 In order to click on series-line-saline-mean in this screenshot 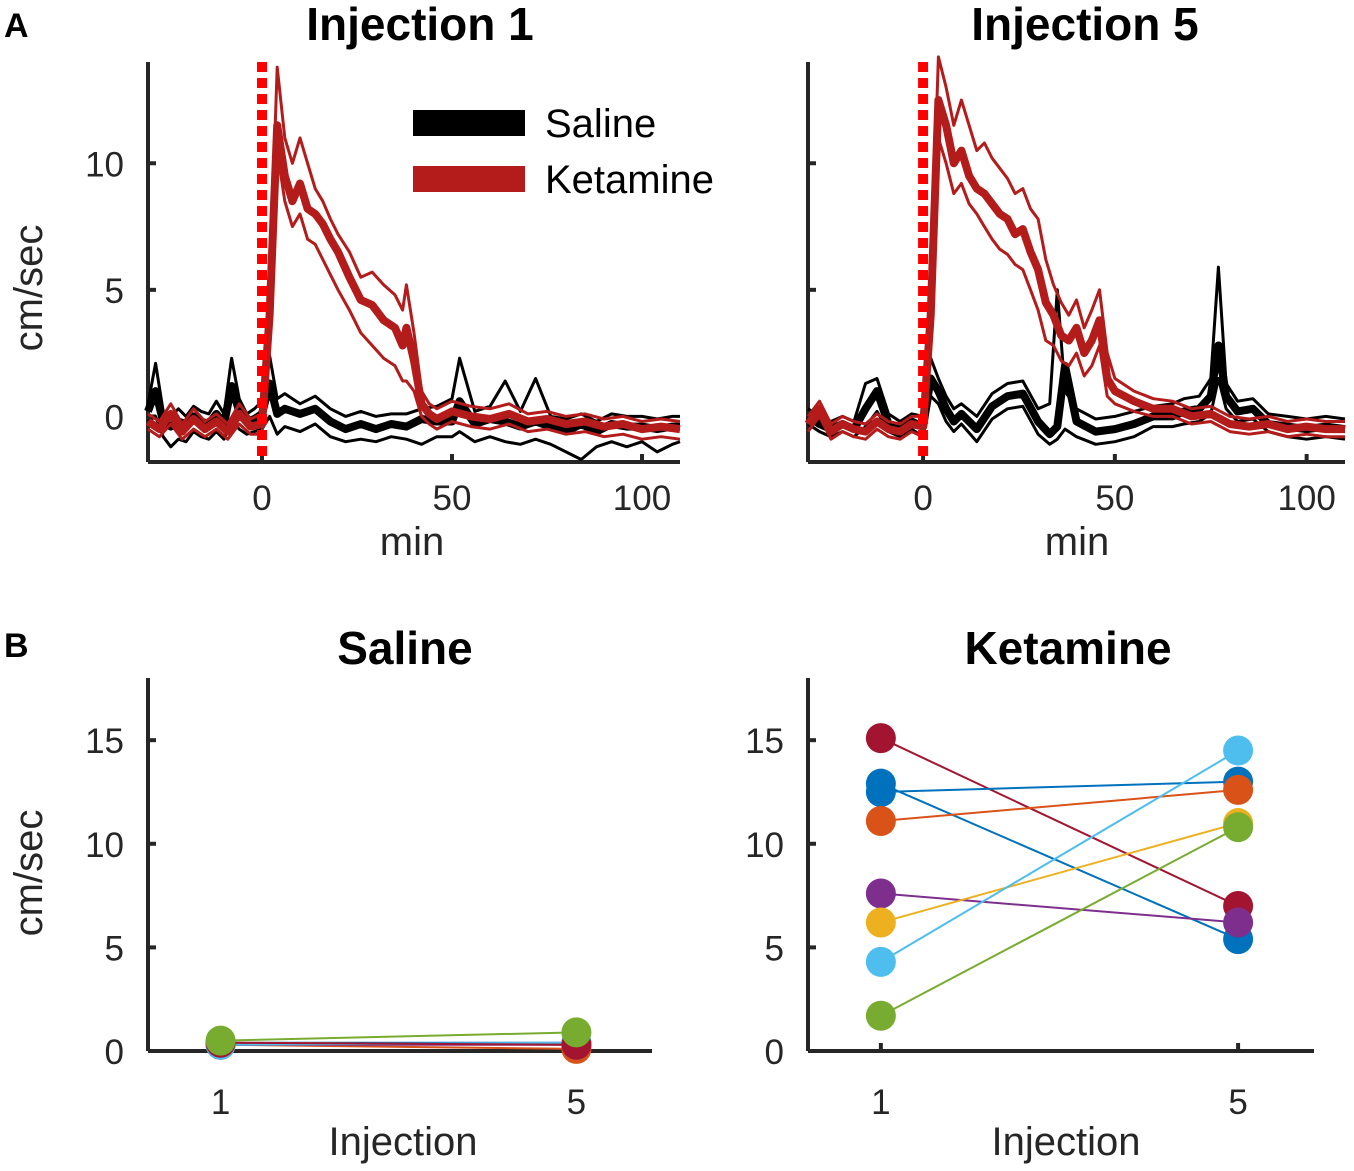, I will do `click(412, 407)`.